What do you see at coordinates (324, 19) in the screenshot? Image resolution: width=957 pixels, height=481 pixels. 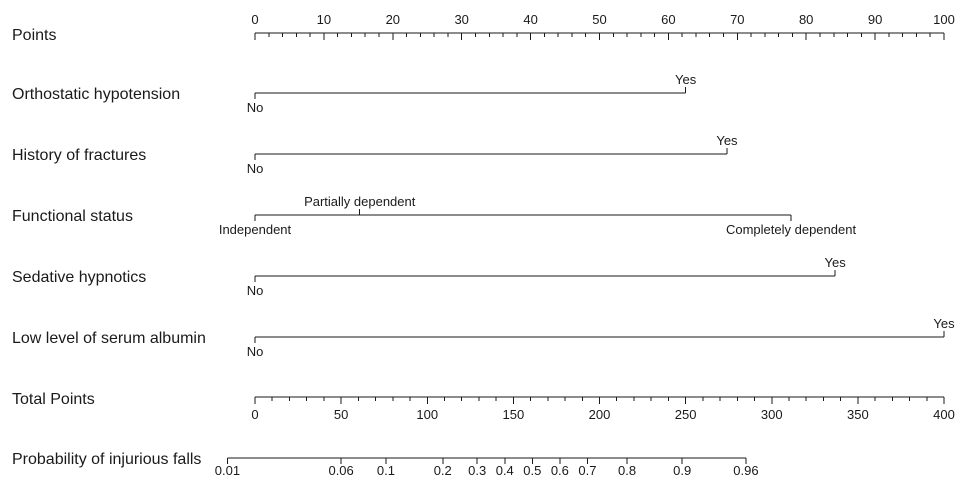 I see `points-tick-label: 10` at bounding box center [324, 19].